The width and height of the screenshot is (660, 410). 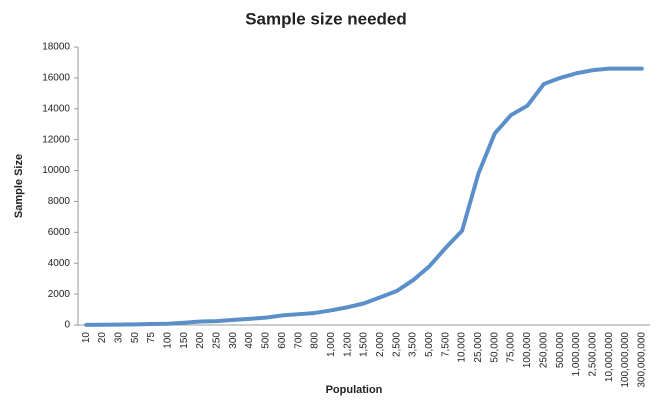 What do you see at coordinates (56, 78) in the screenshot?
I see `y-tick-label: 16000` at bounding box center [56, 78].